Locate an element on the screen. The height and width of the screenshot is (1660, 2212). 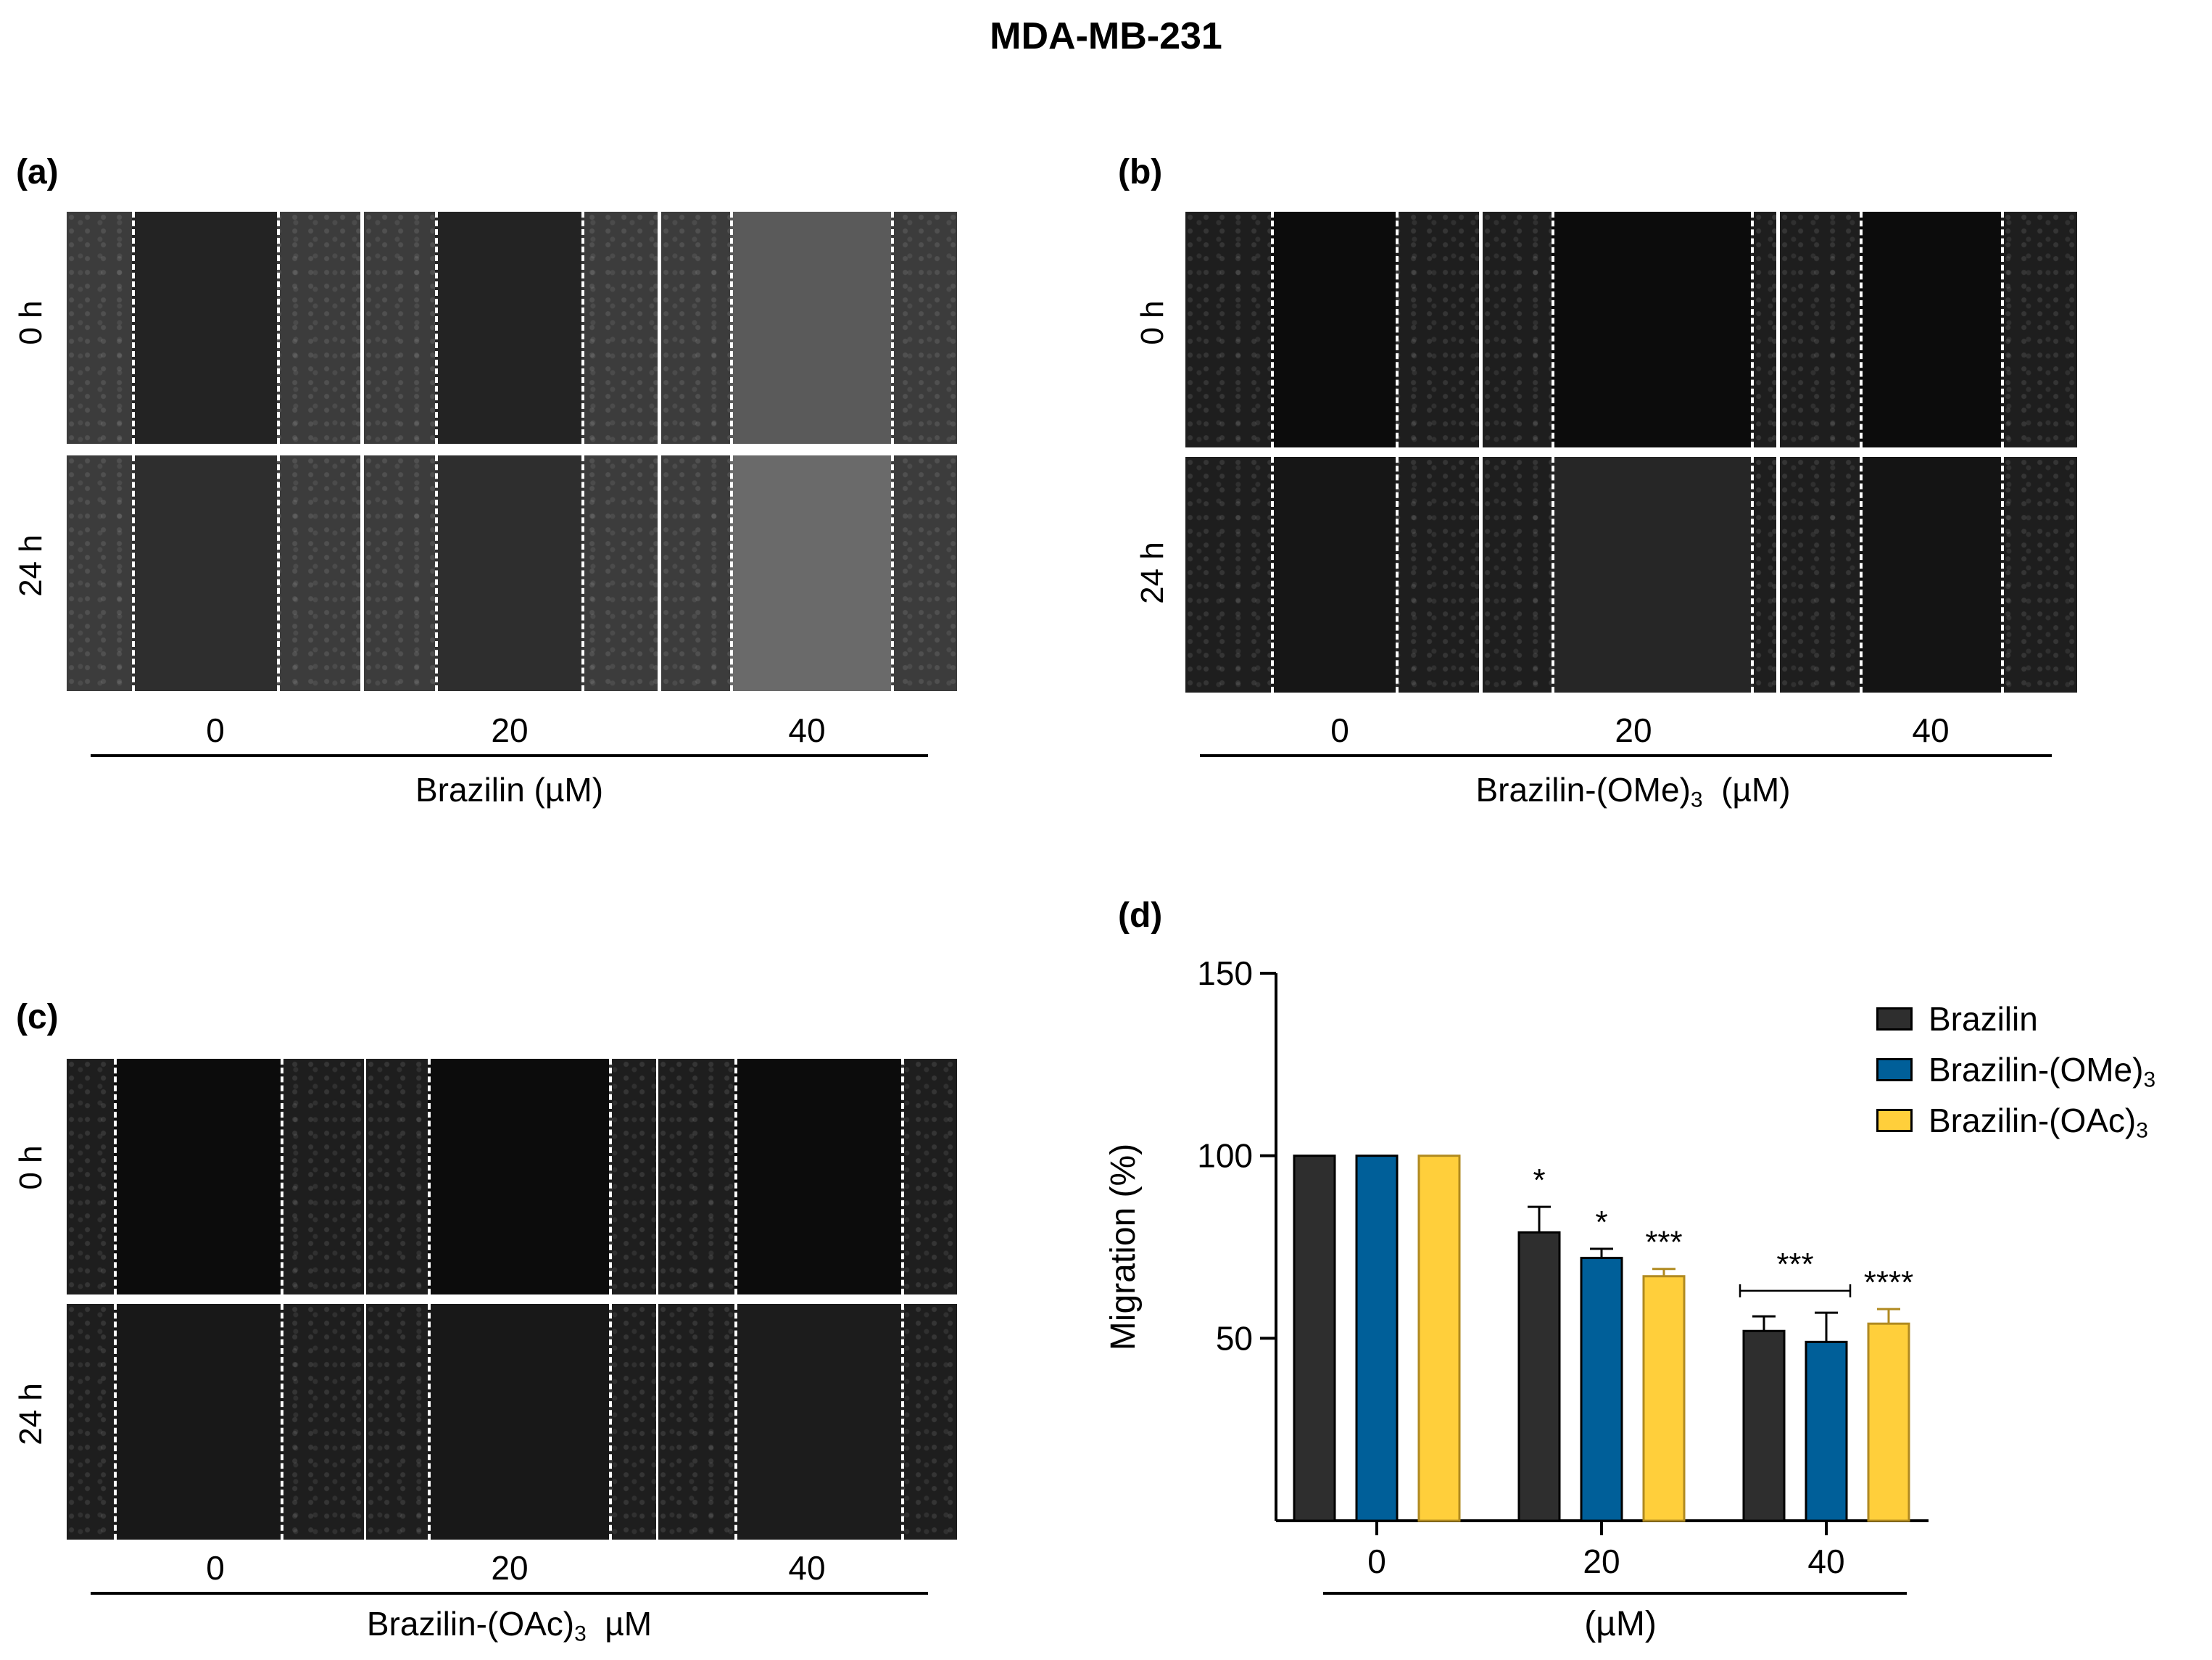
legend-item-brazilin-ome3: Brazilin-(OMe)3 is located at coordinates (2015, 1069).